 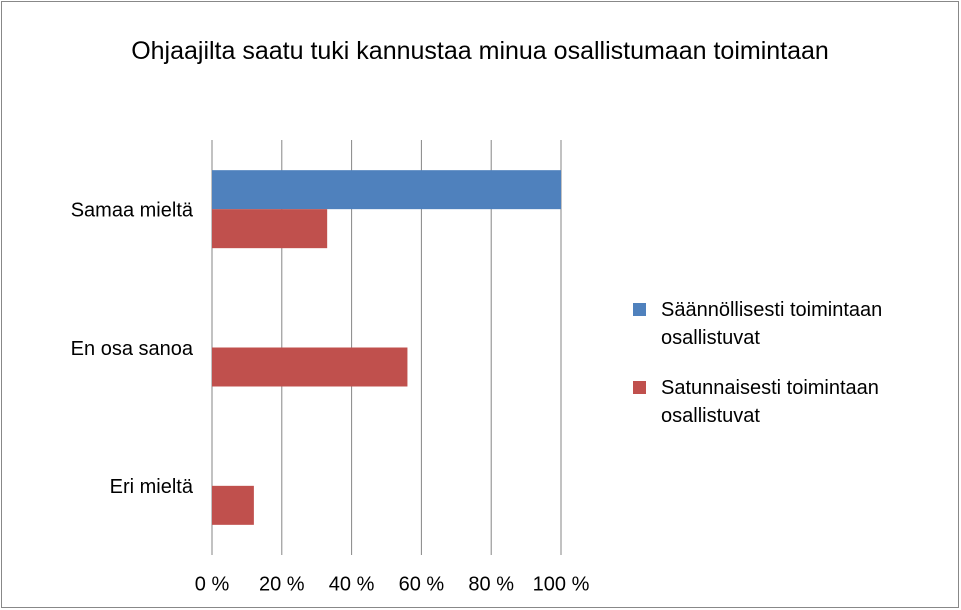 What do you see at coordinates (422, 584) in the screenshot?
I see `x-tick-label: 60 %` at bounding box center [422, 584].